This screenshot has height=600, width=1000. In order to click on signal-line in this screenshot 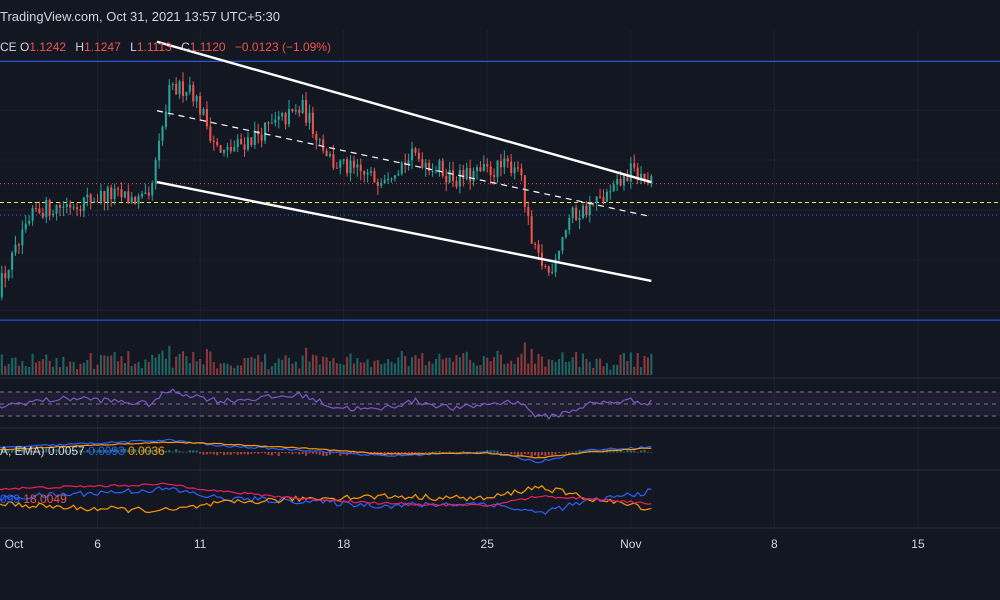, I will do `click(326, 450)`.